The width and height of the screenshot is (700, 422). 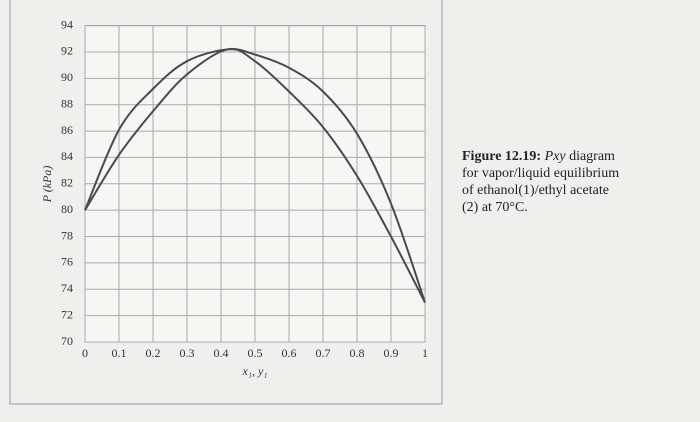 I want to click on caption-label: Figure 12.19:, so click(x=502, y=156).